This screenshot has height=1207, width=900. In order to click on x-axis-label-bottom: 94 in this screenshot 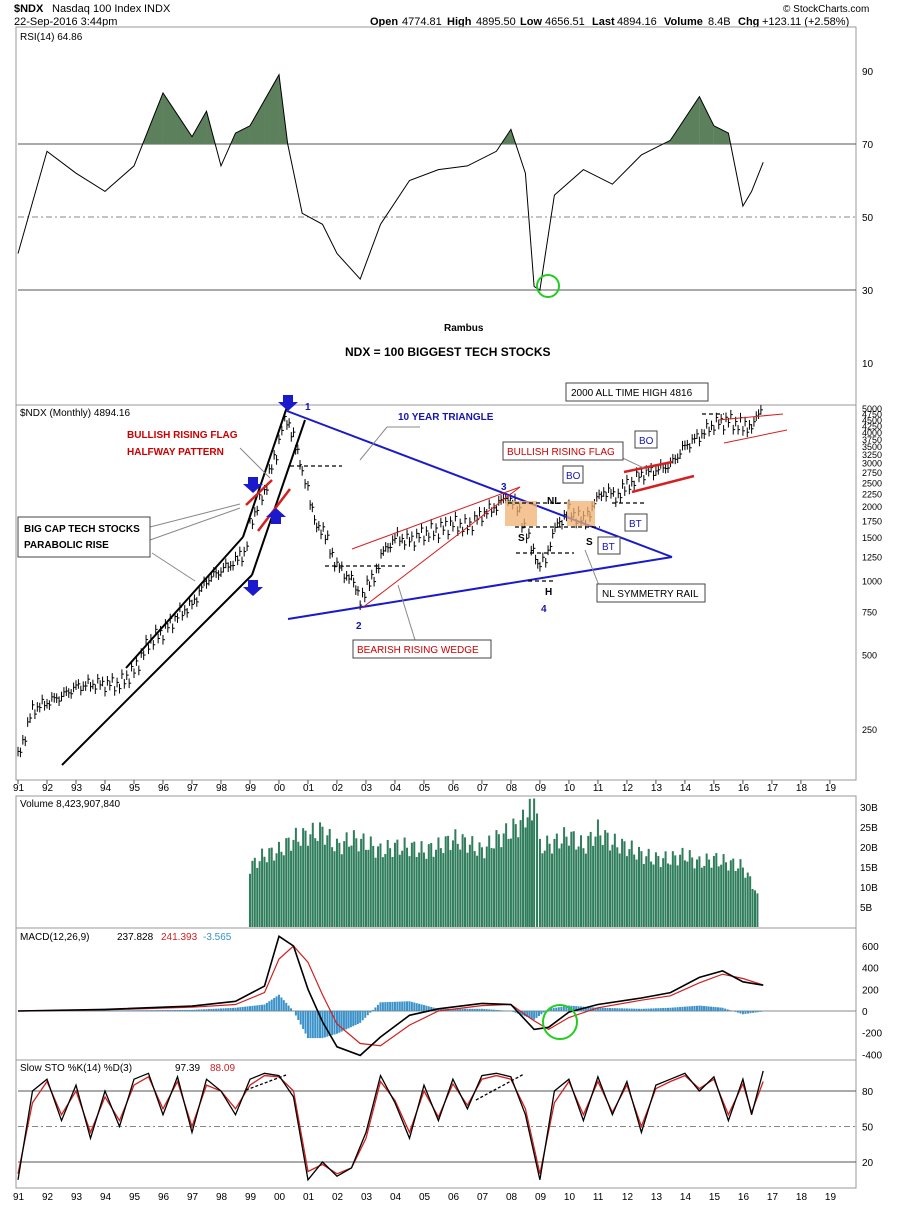, I will do `click(106, 1197)`.